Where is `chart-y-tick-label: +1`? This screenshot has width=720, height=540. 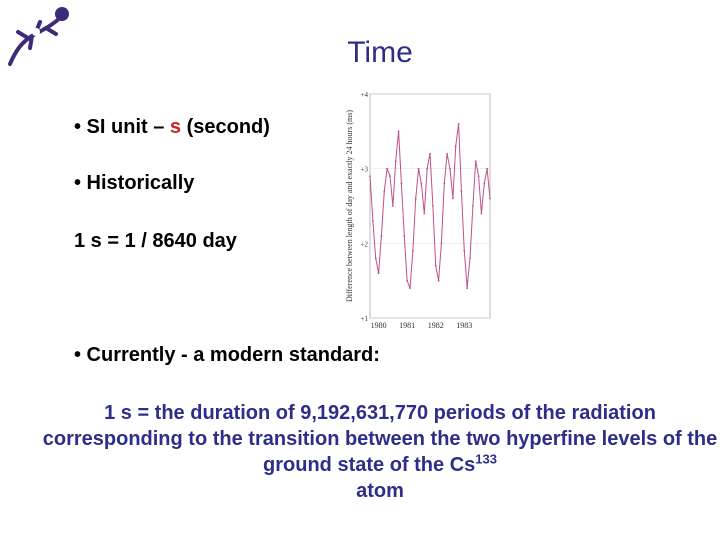
chart-y-tick-label: +1 is located at coordinates (365, 319).